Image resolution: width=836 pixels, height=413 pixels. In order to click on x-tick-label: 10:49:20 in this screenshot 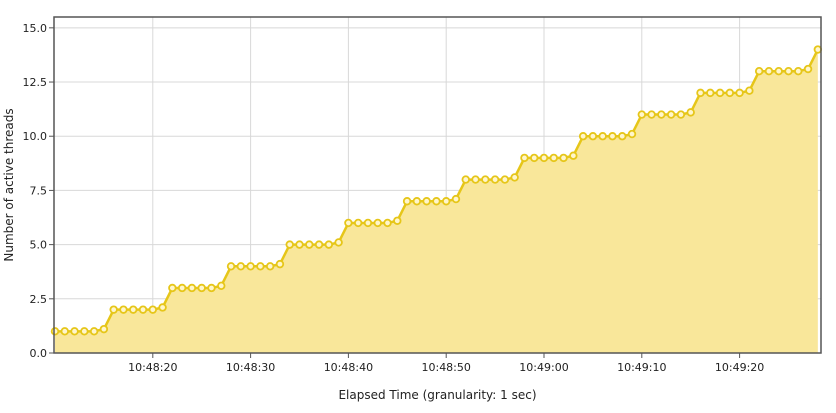, I will do `click(739, 367)`.